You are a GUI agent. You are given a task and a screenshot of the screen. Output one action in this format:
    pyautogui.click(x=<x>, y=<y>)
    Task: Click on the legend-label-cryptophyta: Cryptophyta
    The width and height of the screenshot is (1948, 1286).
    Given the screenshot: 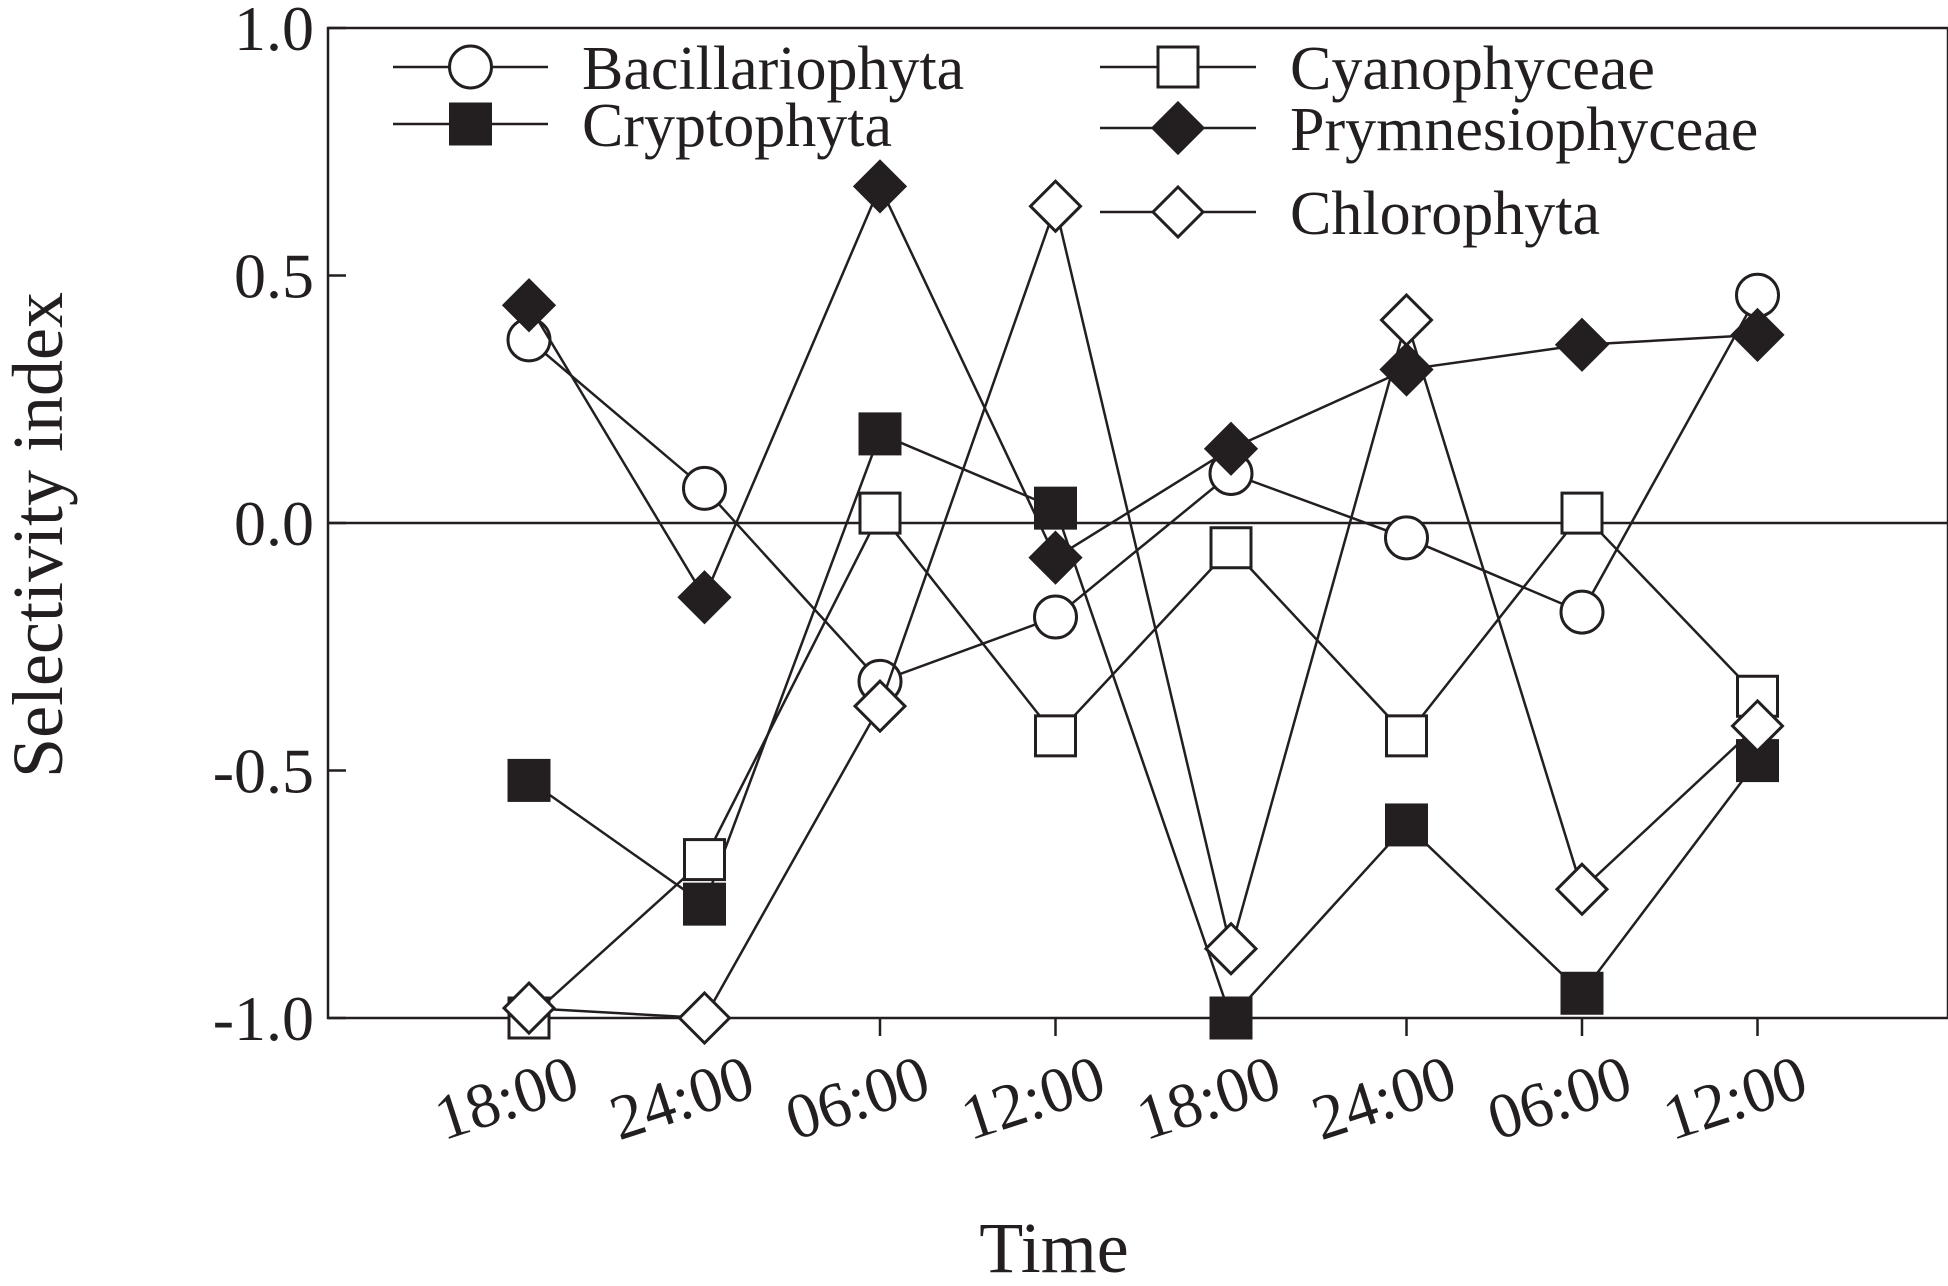 What is the action you would take?
    pyautogui.click(x=737, y=126)
    